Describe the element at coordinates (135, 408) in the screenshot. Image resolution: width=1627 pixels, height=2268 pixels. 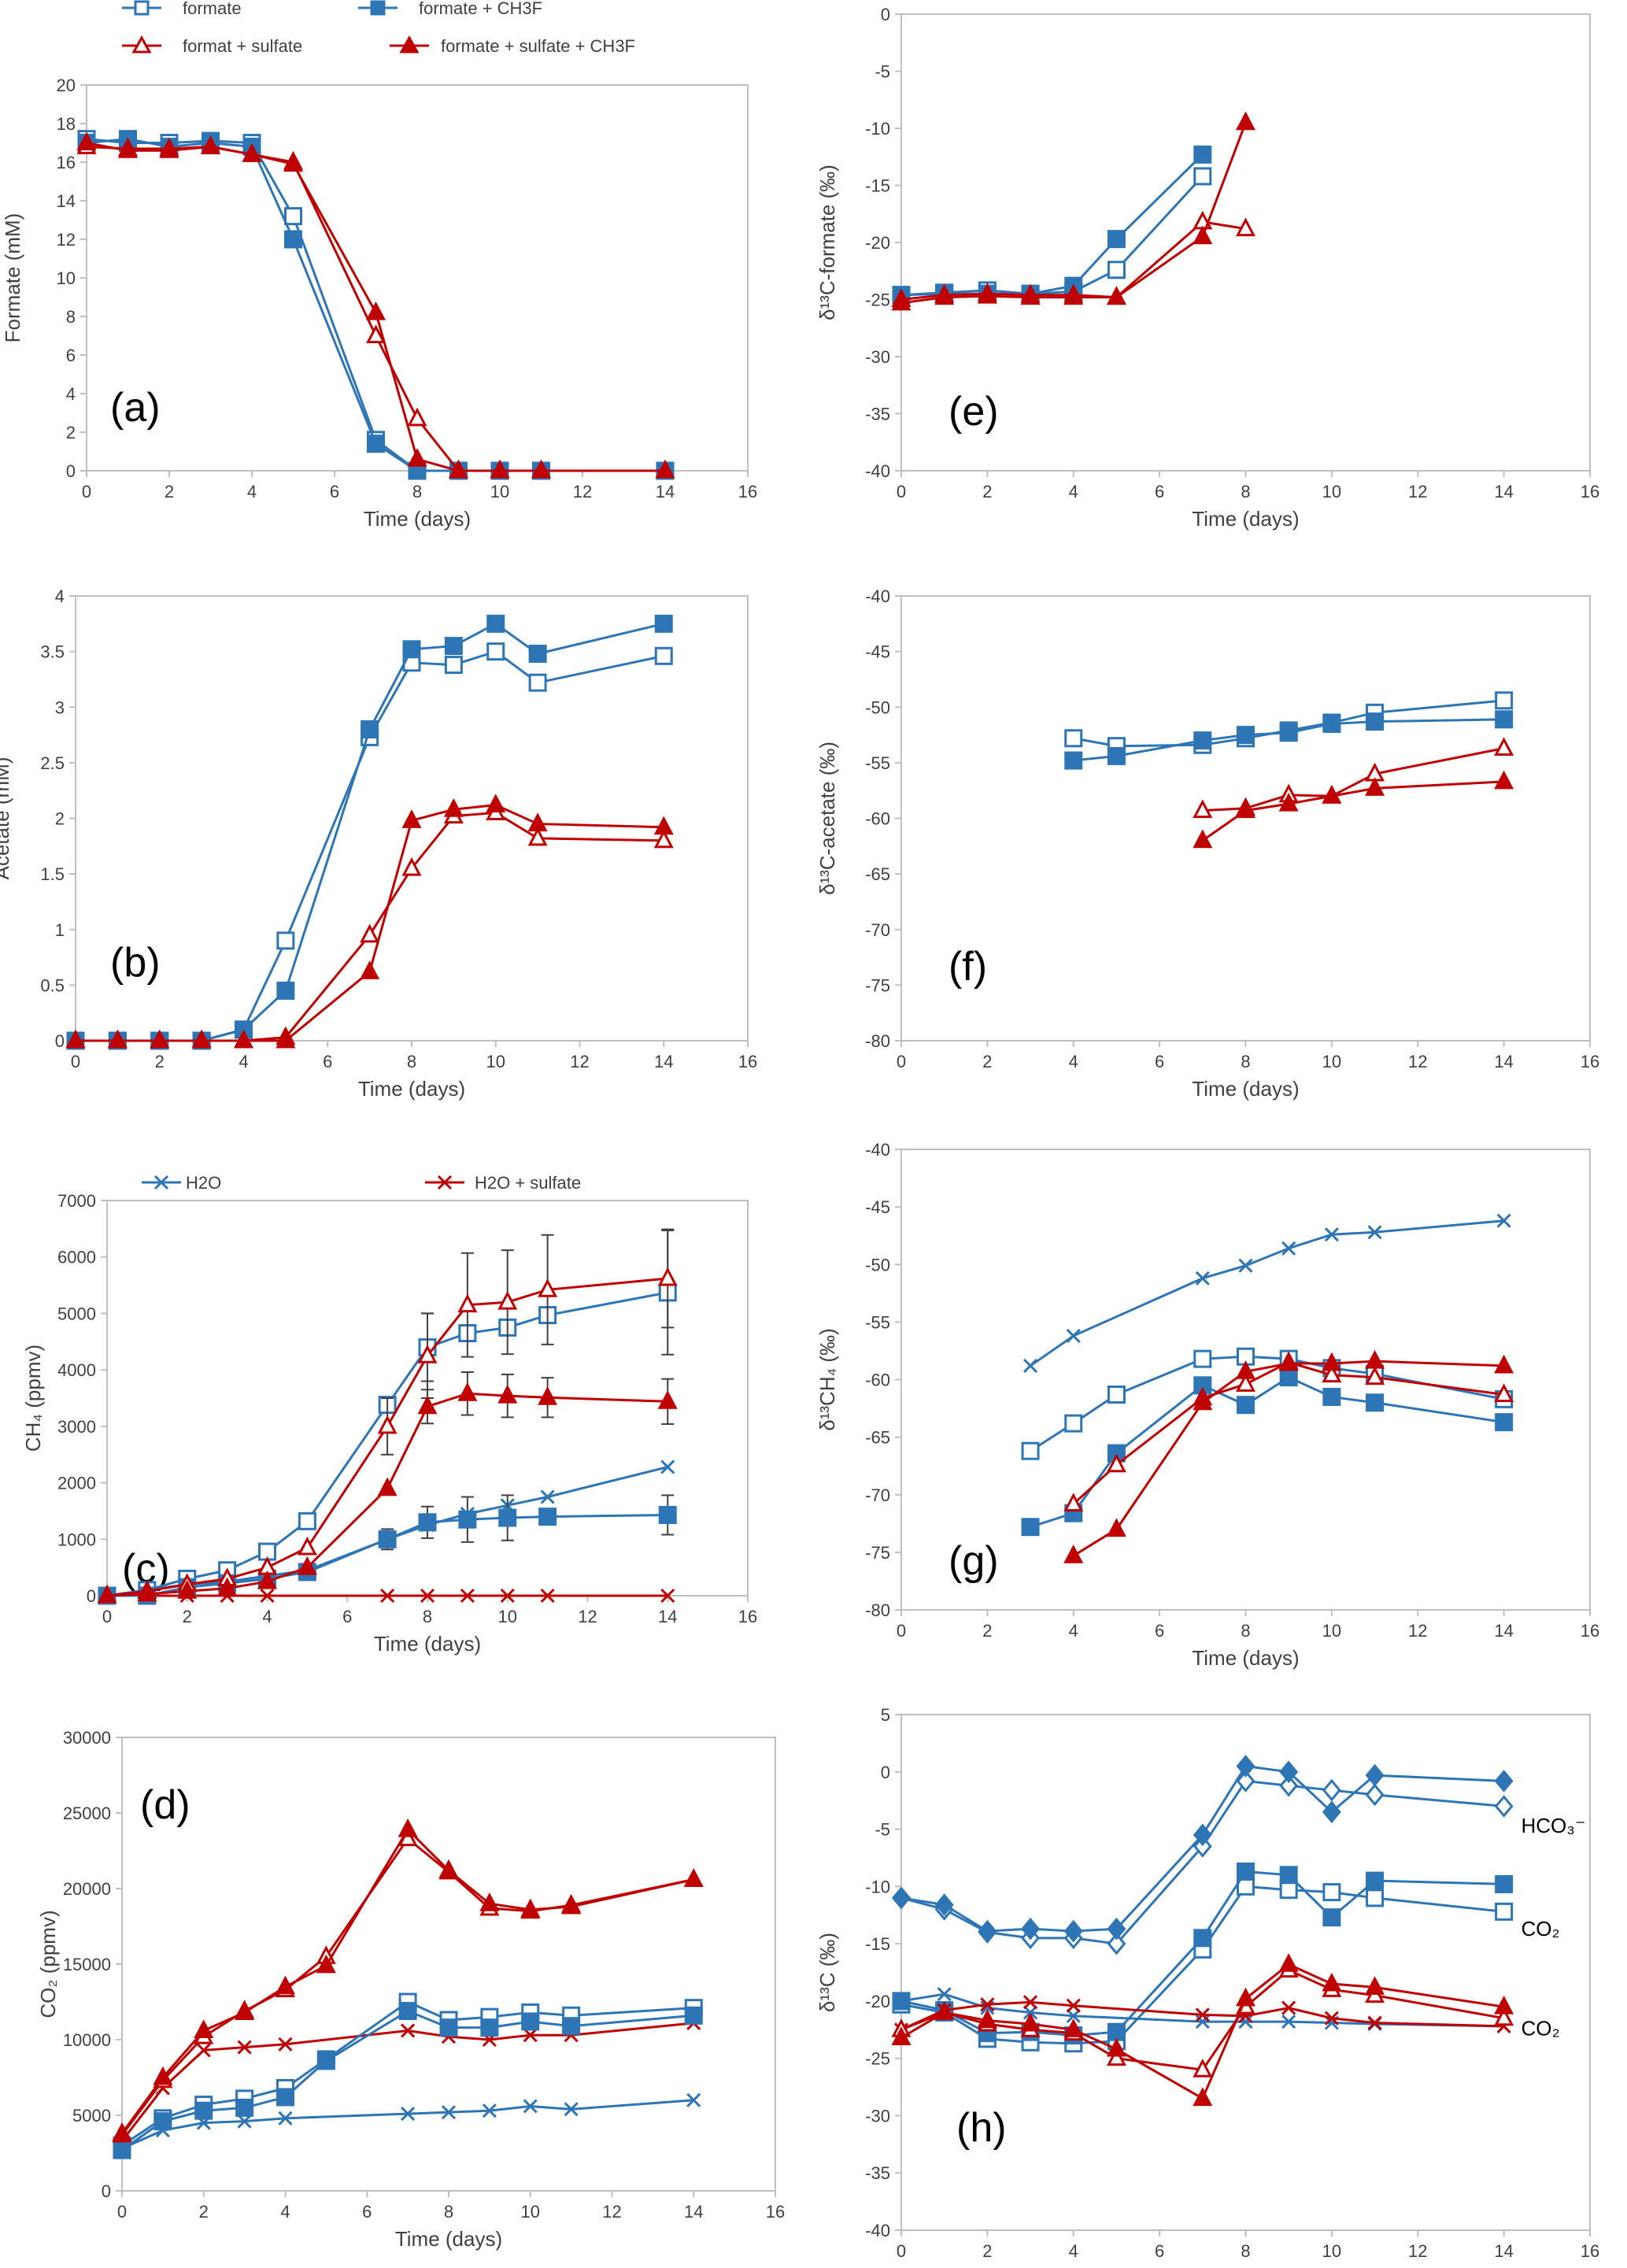
I see `panel-label: (a)` at that location.